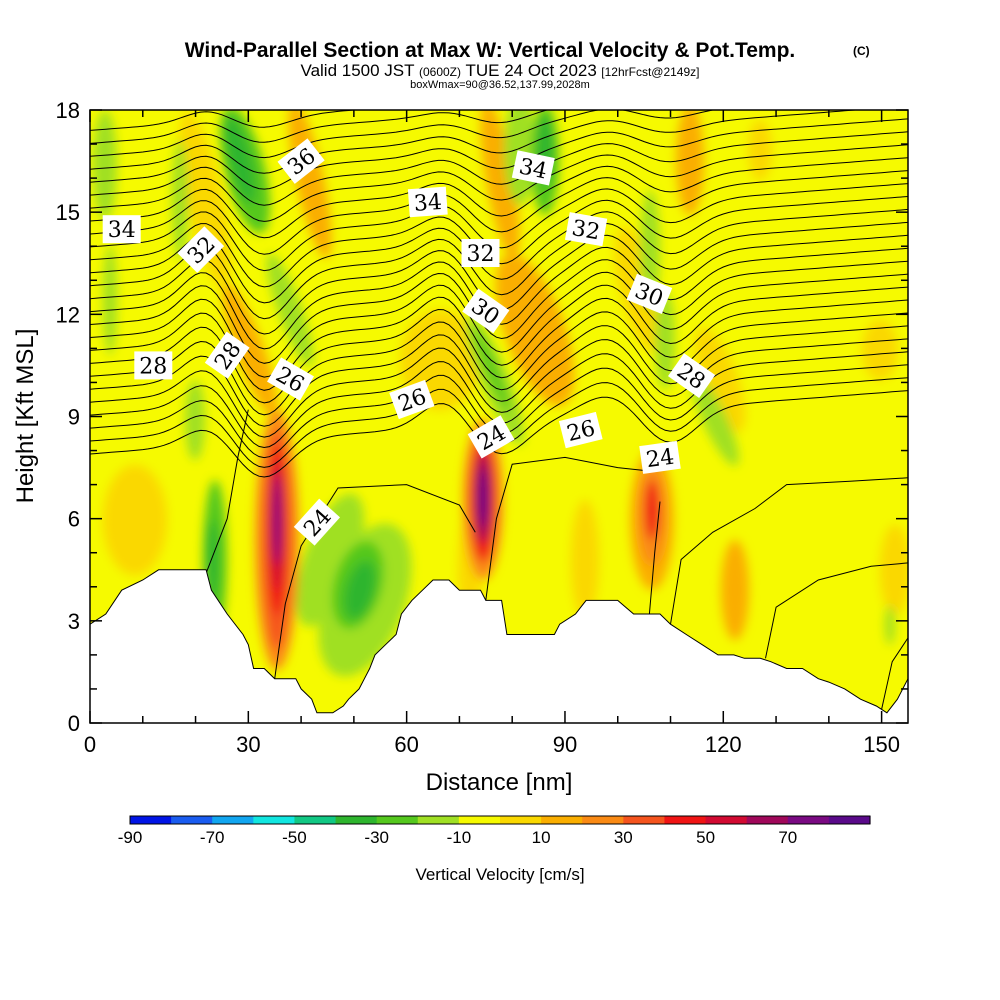  I want to click on y-tick-label: 0, so click(74, 723).